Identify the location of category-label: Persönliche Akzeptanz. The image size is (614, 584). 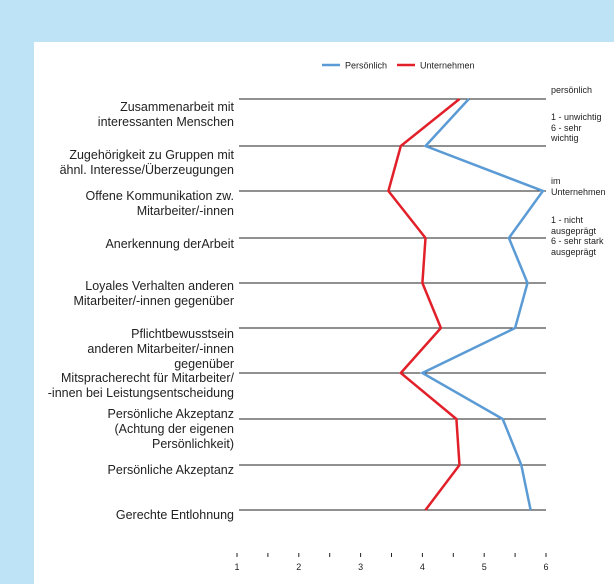
(170, 470).